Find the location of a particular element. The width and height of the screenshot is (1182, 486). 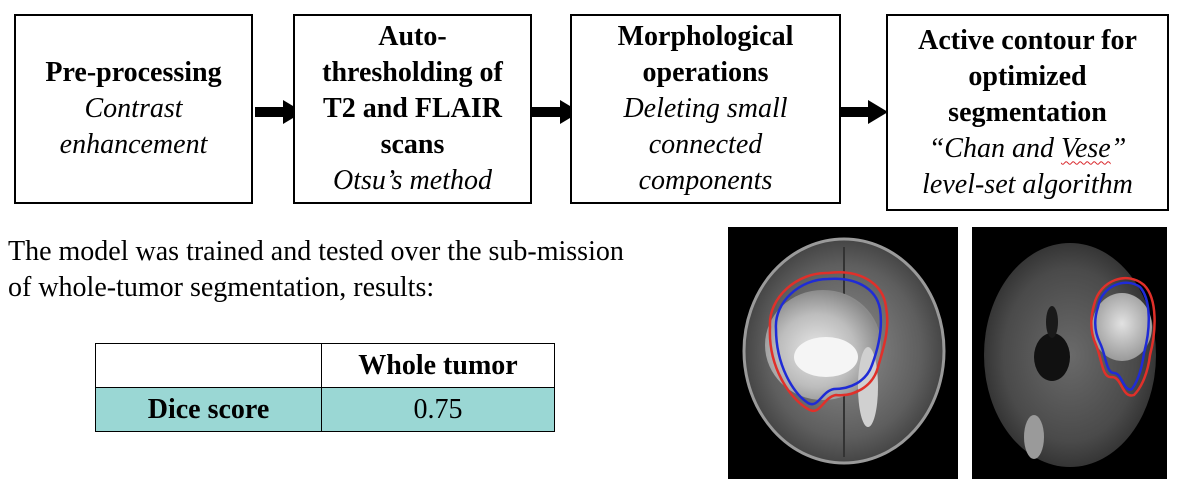

table-header-cell is located at coordinates (208, 365).